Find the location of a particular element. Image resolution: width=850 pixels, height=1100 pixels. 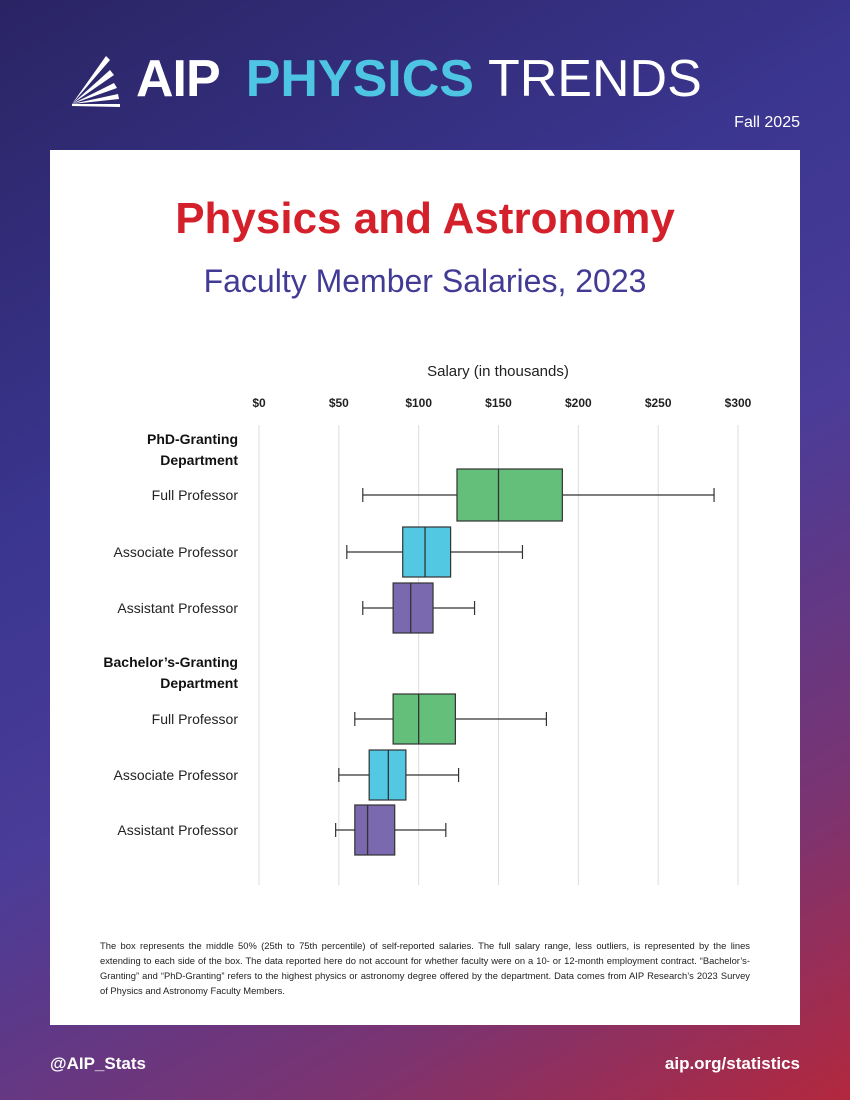

chart-subtitle: Faculty Member Salaries, 2023 is located at coordinates (425, 281).